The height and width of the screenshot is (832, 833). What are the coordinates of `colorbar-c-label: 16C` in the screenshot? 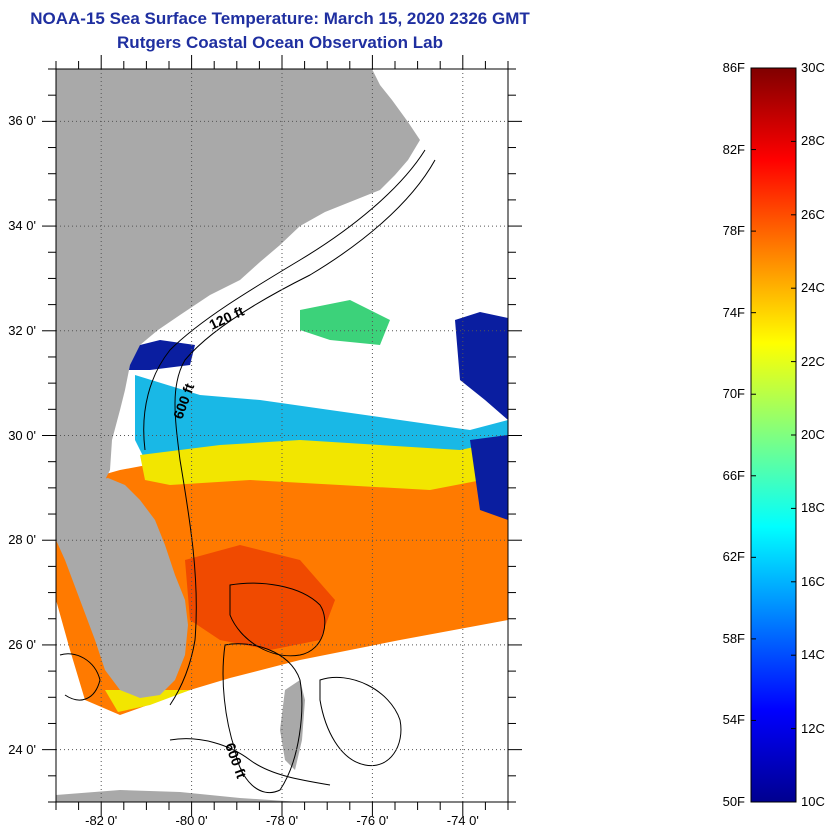 It's located at (813, 581).